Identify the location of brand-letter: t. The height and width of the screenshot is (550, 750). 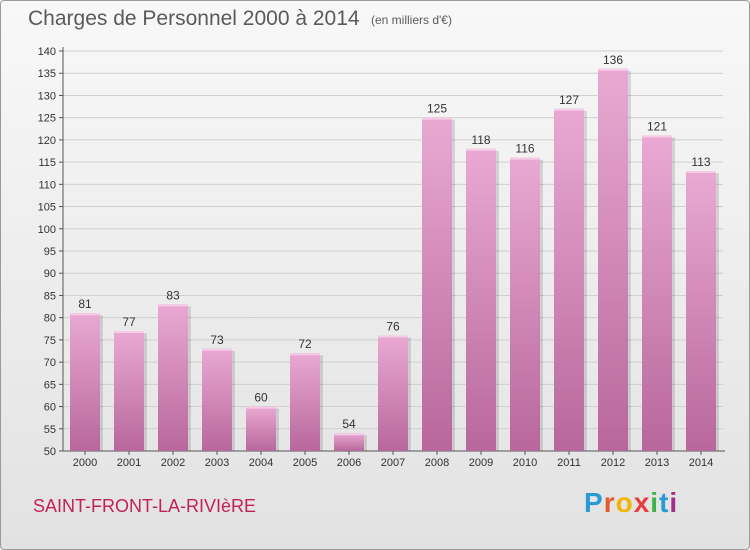
(664, 502).